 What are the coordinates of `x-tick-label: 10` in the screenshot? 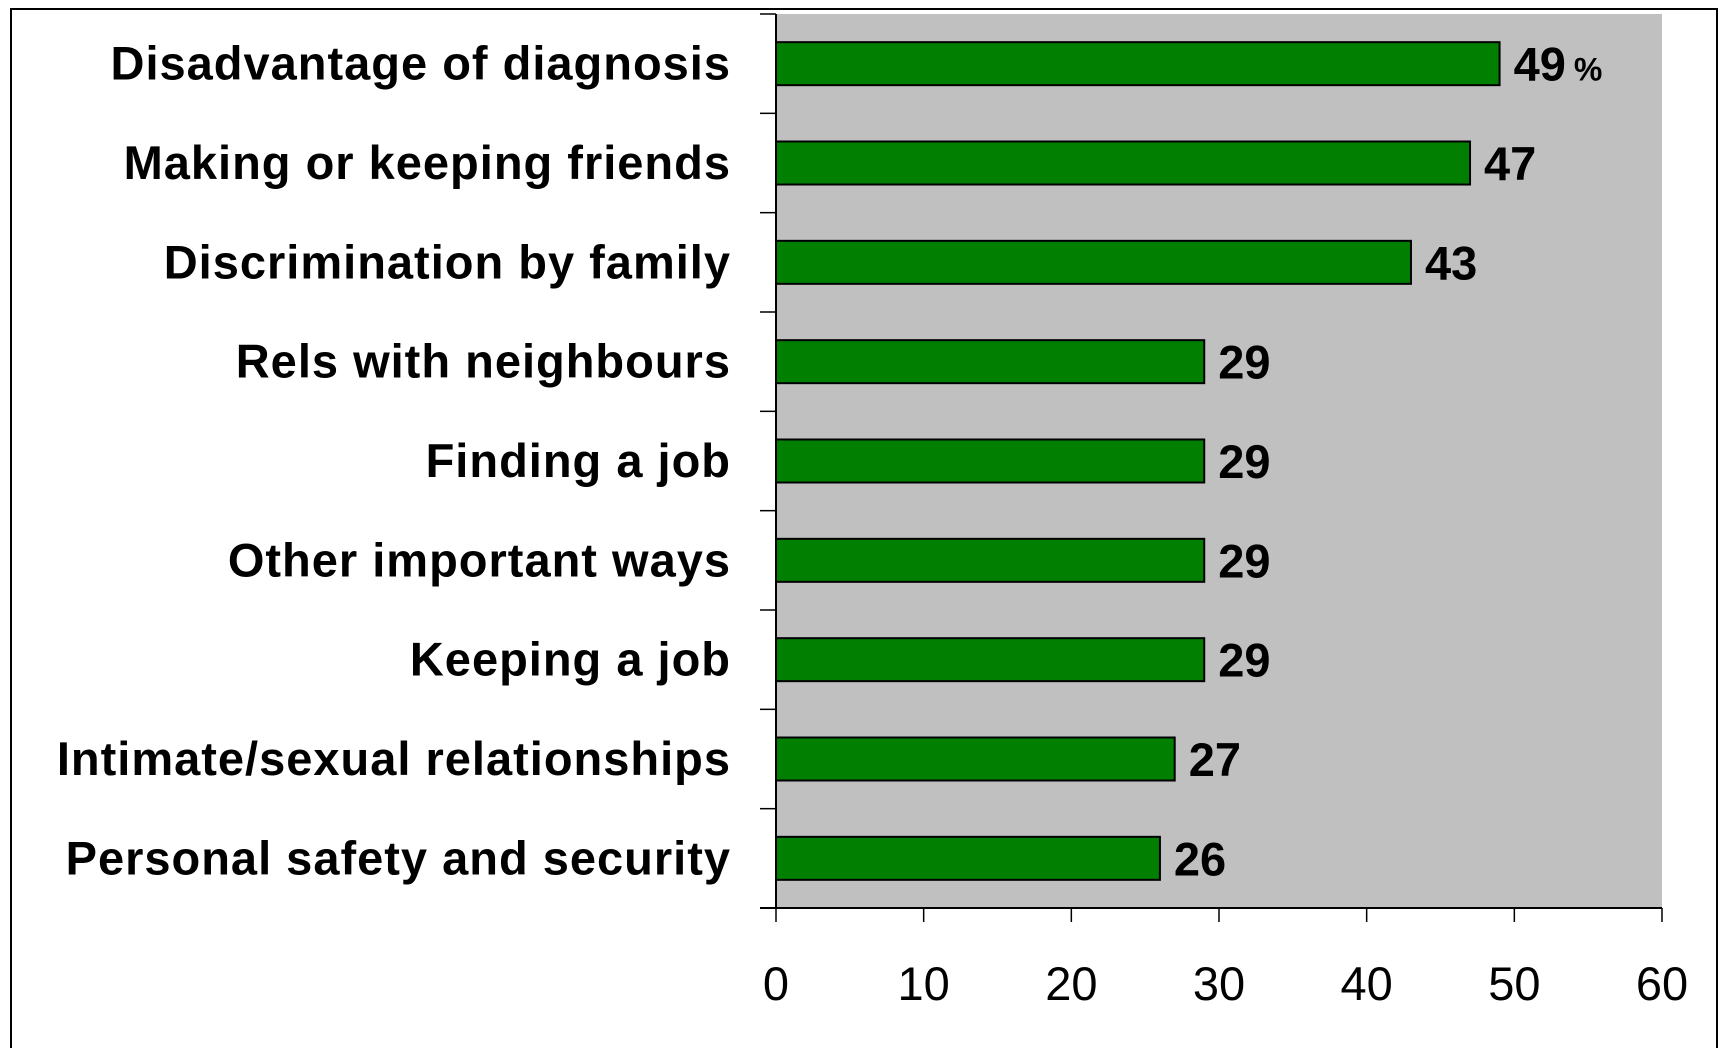 It's located at (924, 983).